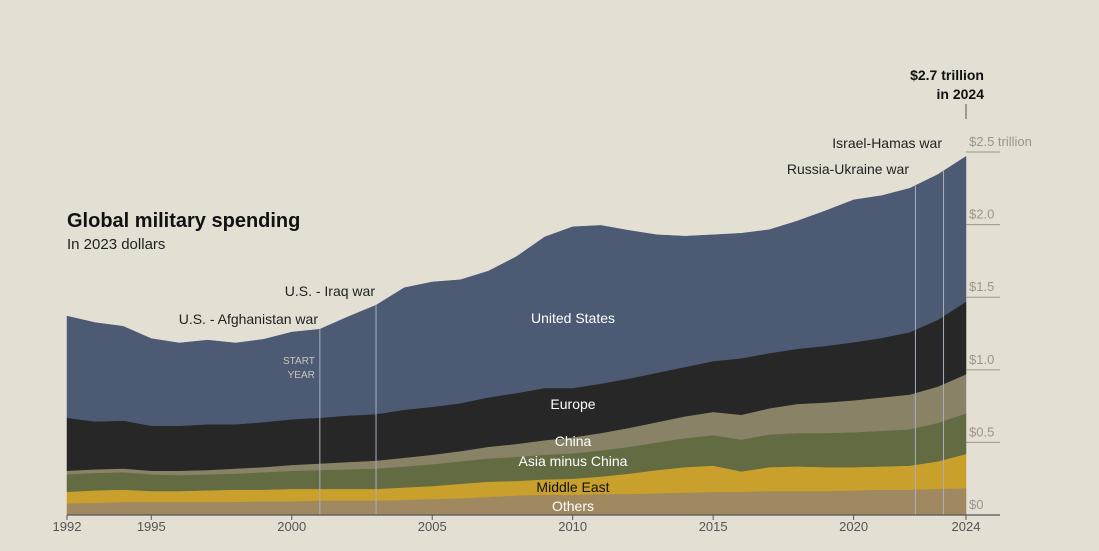  I want to click on x-tick-label-1995: 1995, so click(151, 526).